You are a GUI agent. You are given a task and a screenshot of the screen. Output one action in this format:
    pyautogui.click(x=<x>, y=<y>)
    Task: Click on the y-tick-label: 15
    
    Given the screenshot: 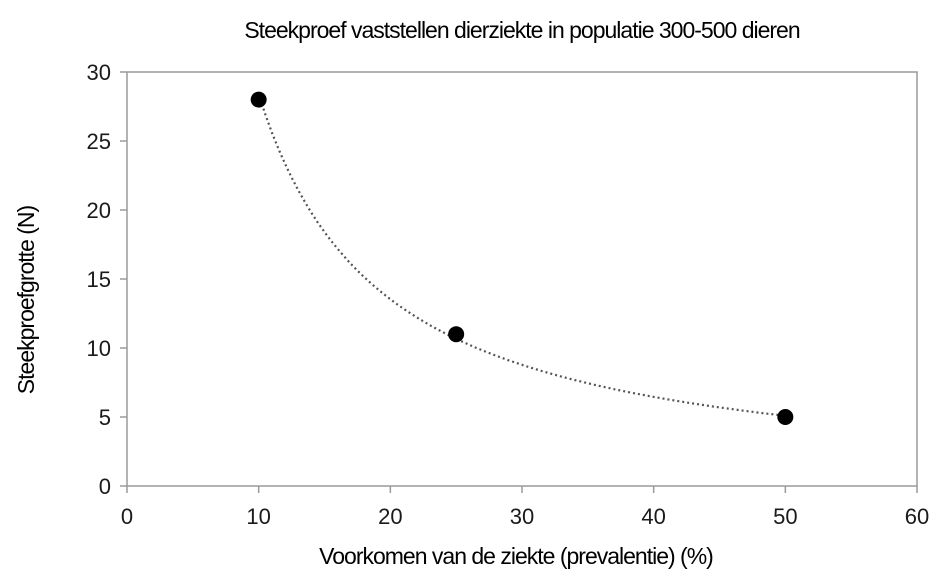 What is the action you would take?
    pyautogui.click(x=99, y=279)
    